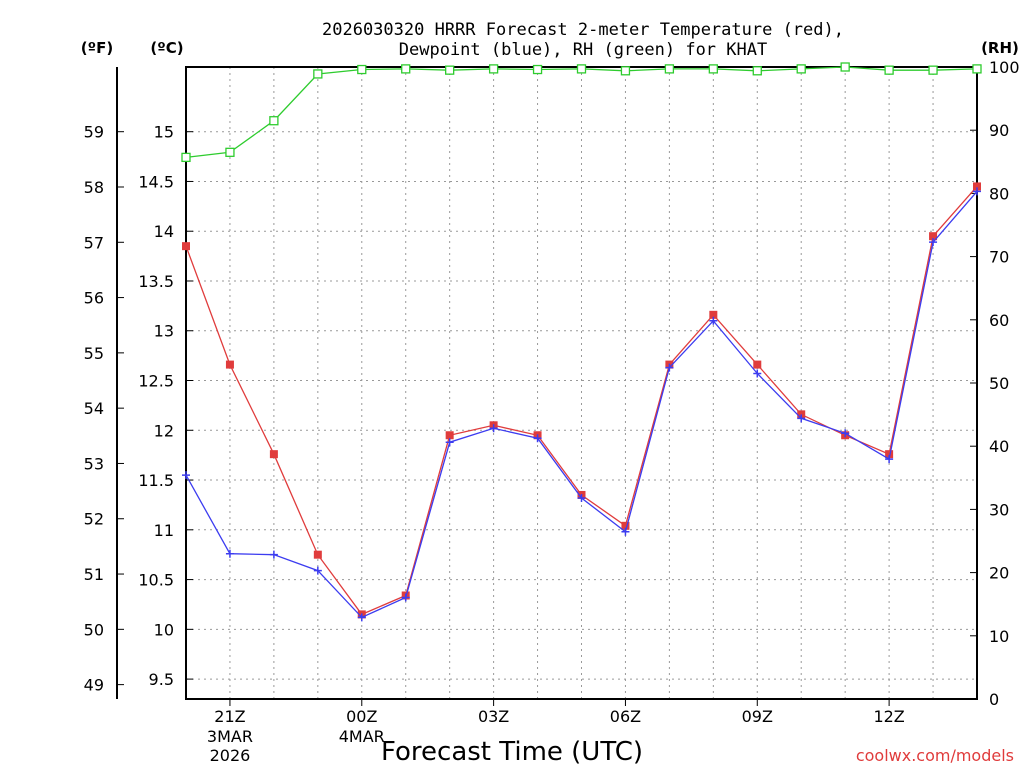  I want to click on x-axis-label: Forecast Time (UTC), so click(512, 752).